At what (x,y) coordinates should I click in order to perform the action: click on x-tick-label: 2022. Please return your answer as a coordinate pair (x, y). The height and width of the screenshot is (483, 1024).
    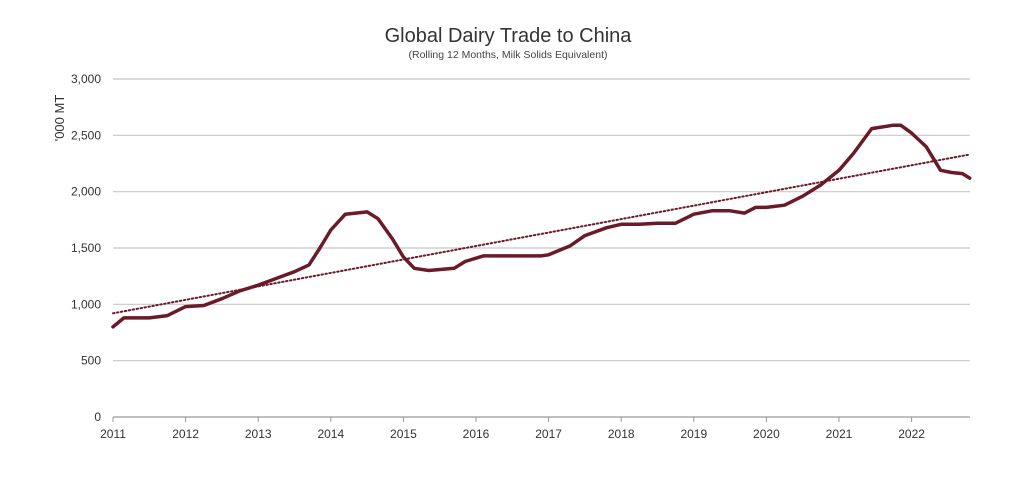
    Looking at the image, I should click on (911, 434).